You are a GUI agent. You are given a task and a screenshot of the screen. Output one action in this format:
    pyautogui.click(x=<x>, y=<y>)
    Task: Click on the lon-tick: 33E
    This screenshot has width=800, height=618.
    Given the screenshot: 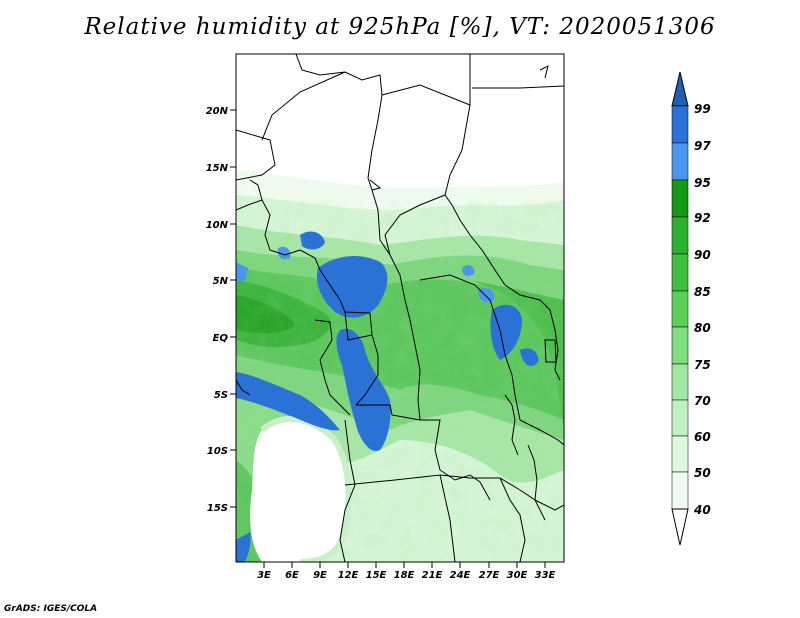 What is the action you would take?
    pyautogui.click(x=545, y=571)
    